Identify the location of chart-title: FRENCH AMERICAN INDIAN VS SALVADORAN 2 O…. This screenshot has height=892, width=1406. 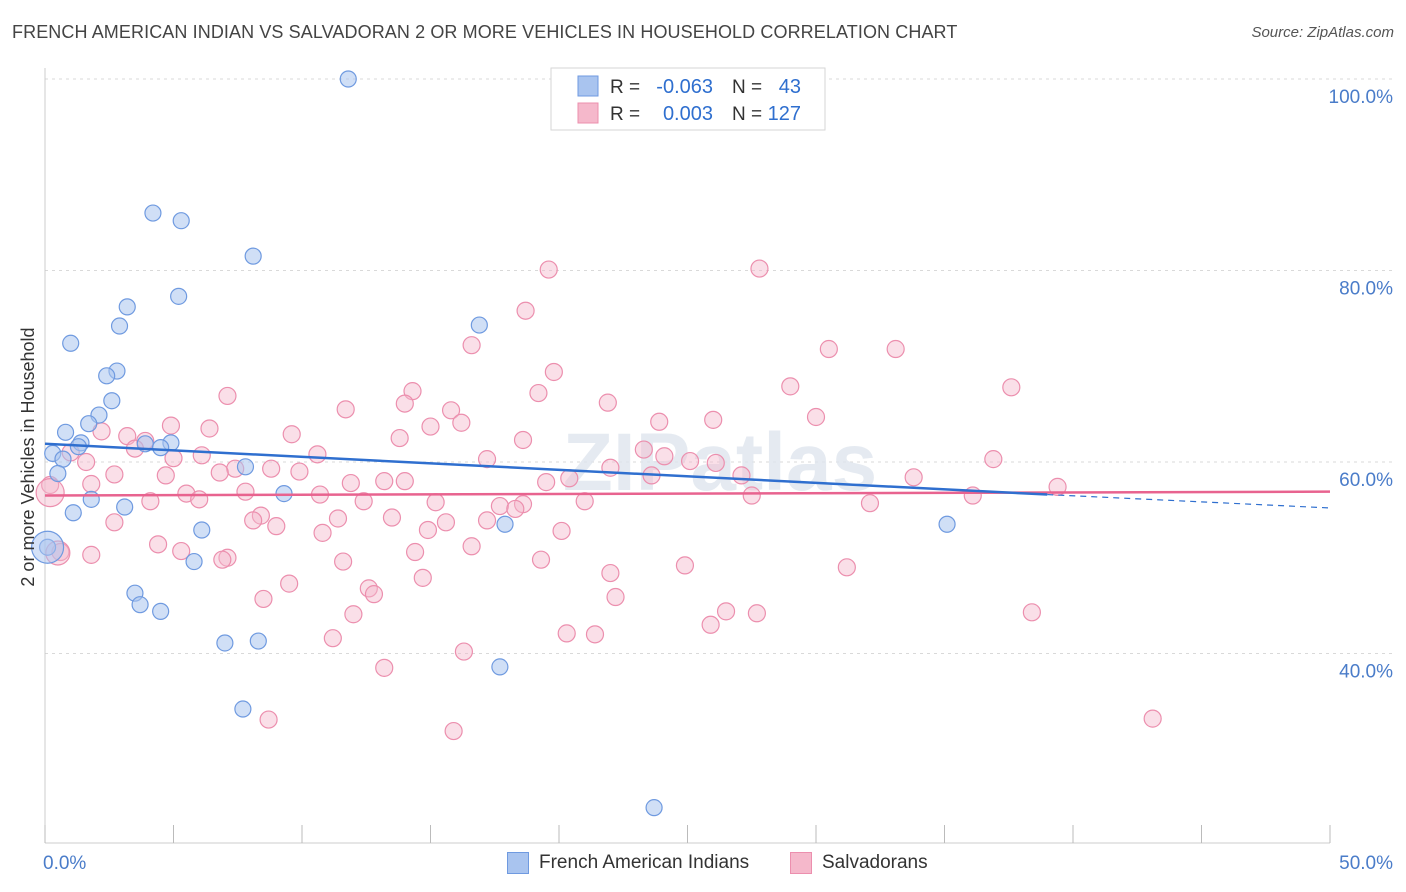
(485, 32).